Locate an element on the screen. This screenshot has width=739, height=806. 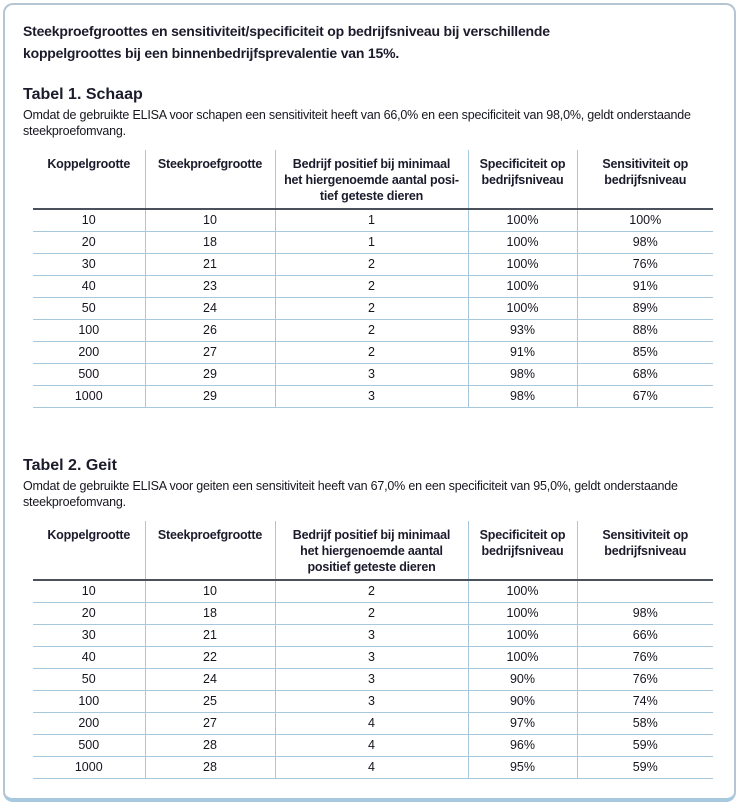
text-line: Steekproefgrootte is located at coordinates (210, 163).